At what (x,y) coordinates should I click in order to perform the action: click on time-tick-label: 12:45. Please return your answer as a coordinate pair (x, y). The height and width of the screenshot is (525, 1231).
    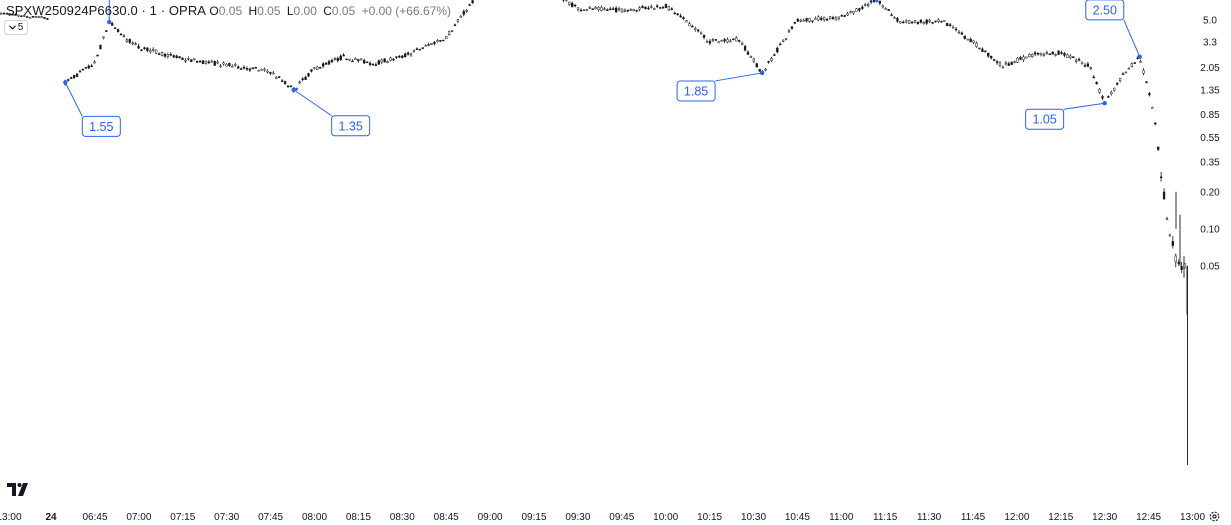
    Looking at the image, I should click on (1148, 517).